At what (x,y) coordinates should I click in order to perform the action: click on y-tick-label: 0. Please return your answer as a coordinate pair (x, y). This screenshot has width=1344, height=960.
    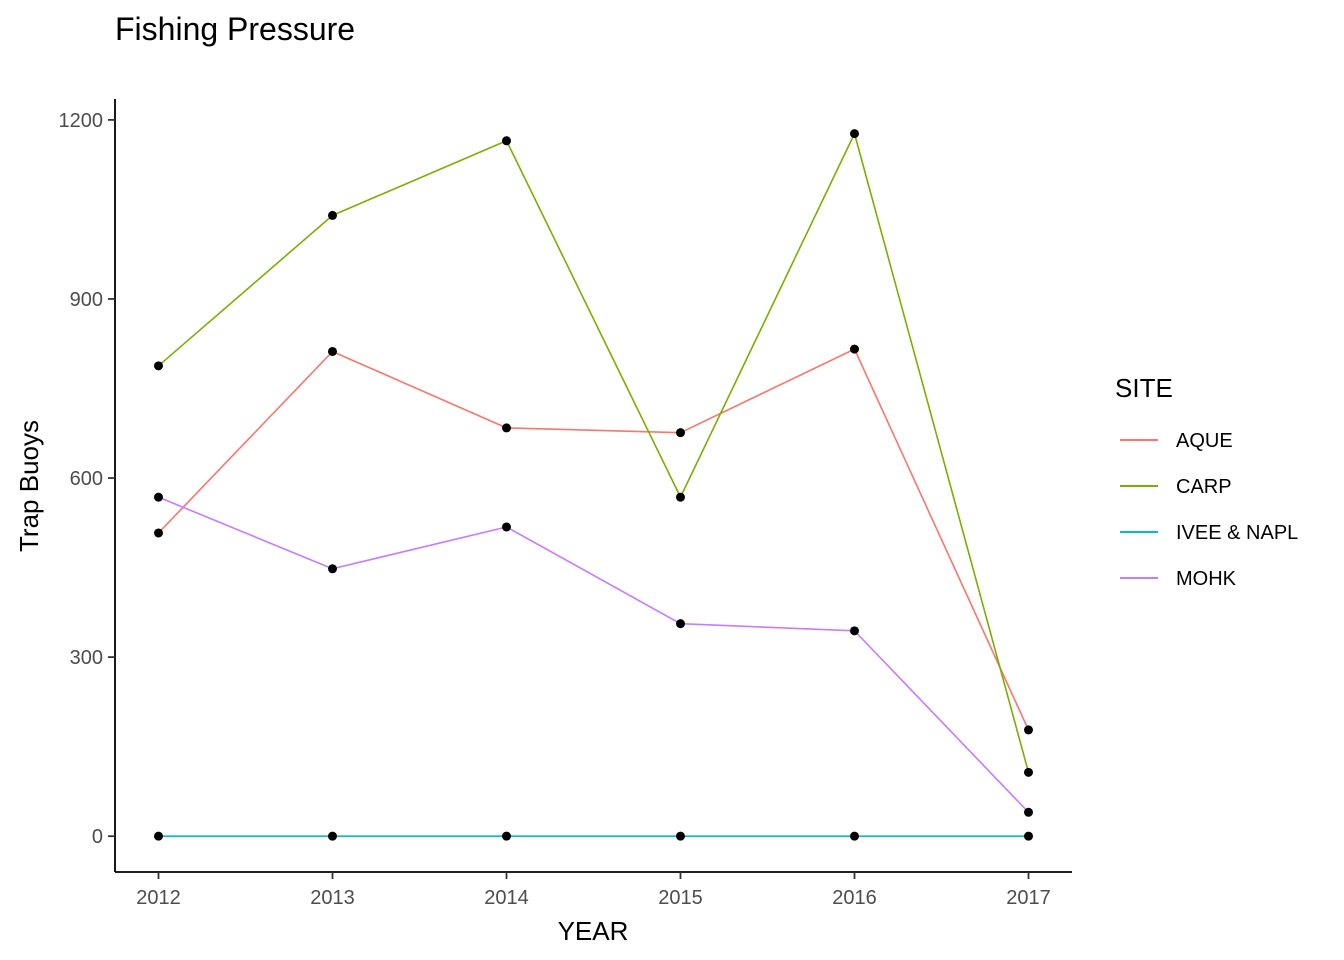
    Looking at the image, I should click on (97, 837).